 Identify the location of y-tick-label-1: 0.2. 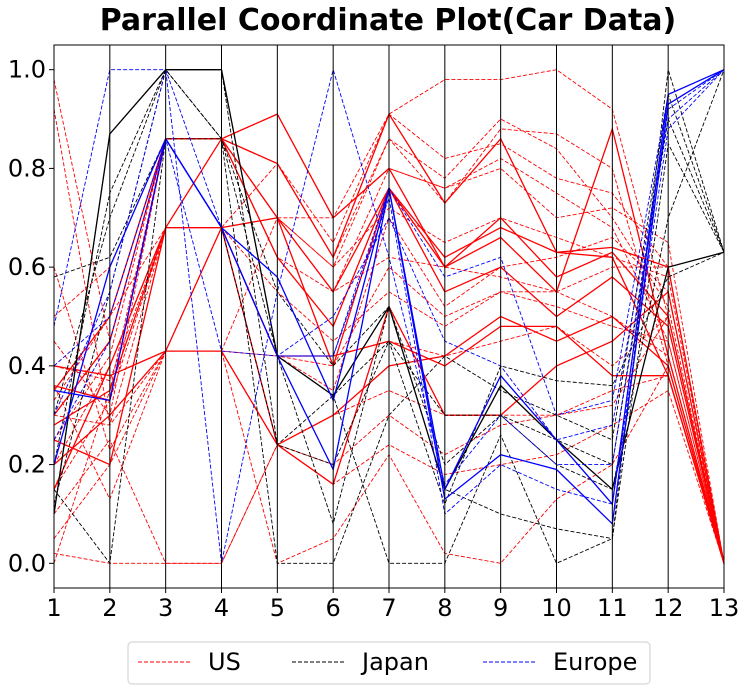
(27, 465).